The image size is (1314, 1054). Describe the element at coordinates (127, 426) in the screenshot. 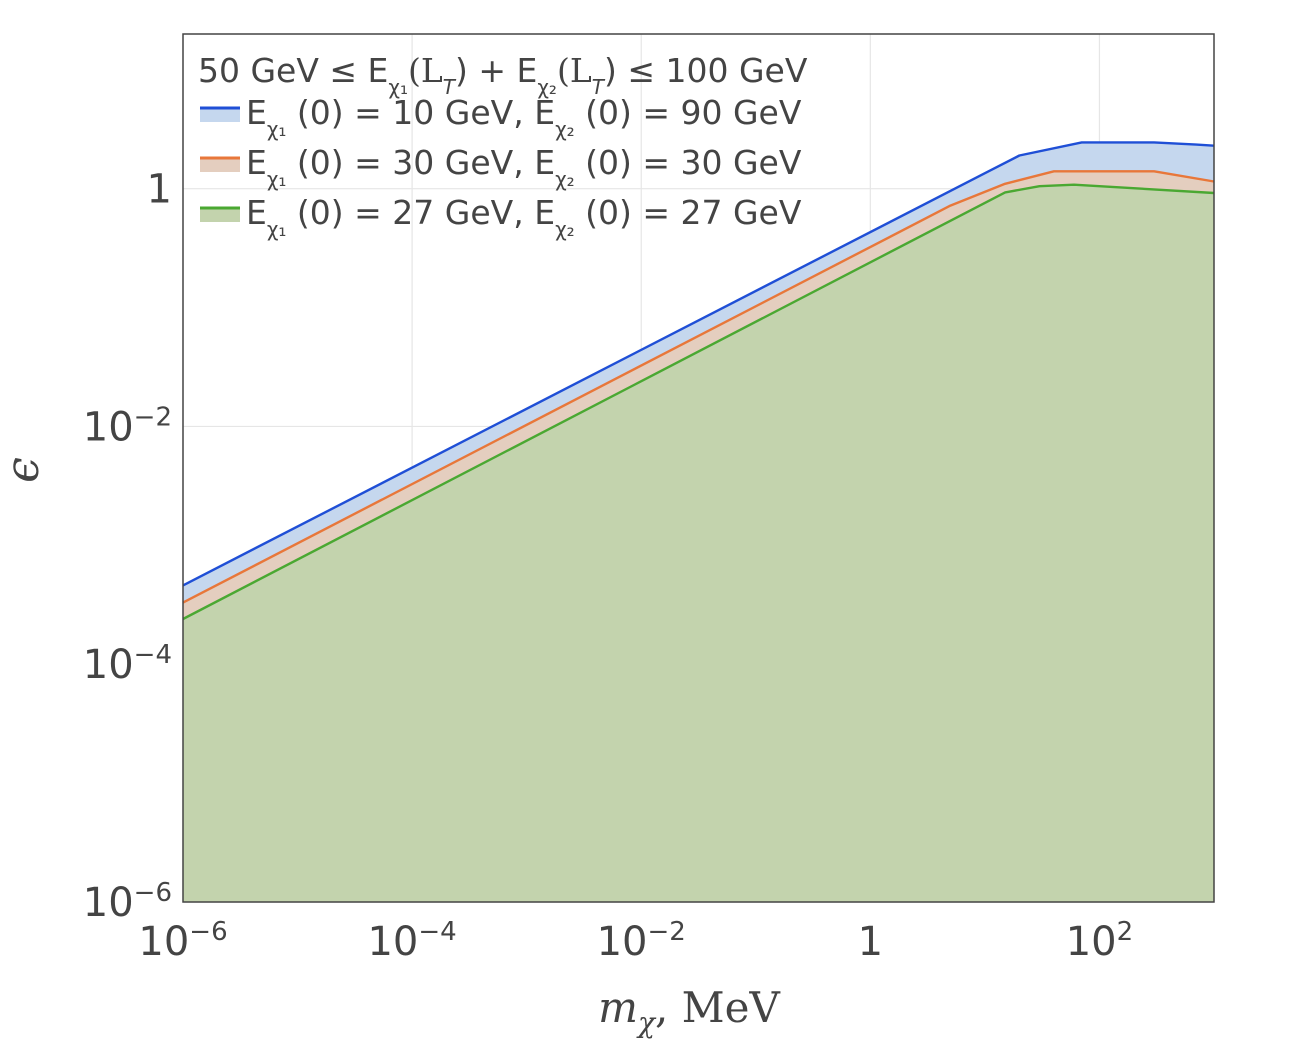

I see `y-tick-label-2: 10⁻²` at that location.